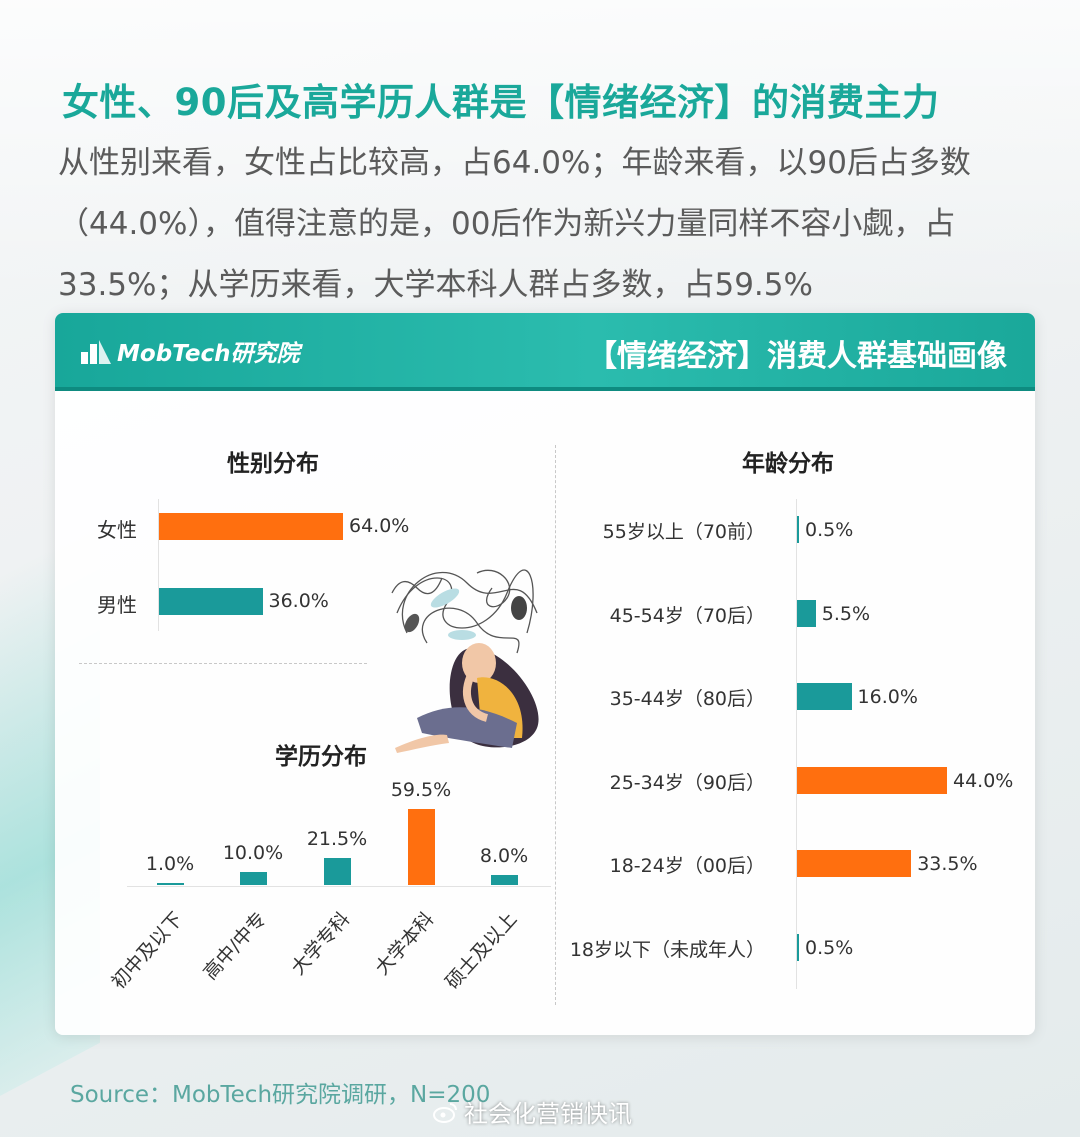 This screenshot has width=1080, height=1137. What do you see at coordinates (667, 949) in the screenshot?
I see `age-category-label: 18岁以下（未成年人）` at bounding box center [667, 949].